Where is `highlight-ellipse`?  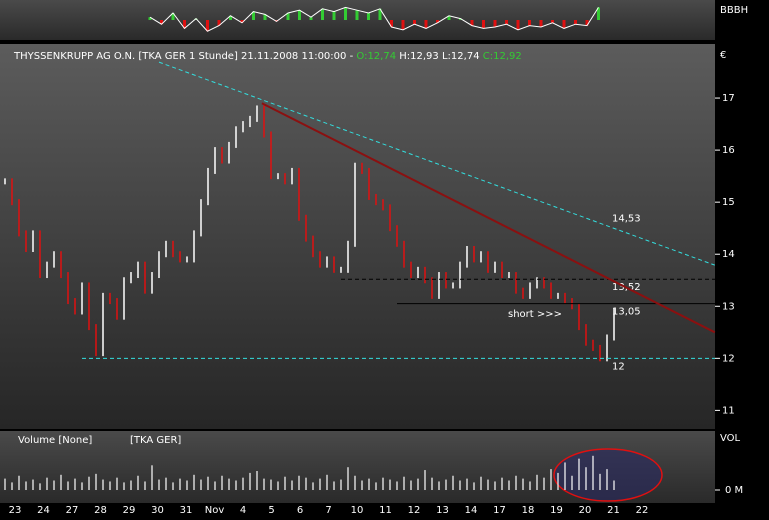 highlight-ellipse is located at coordinates (608, 475).